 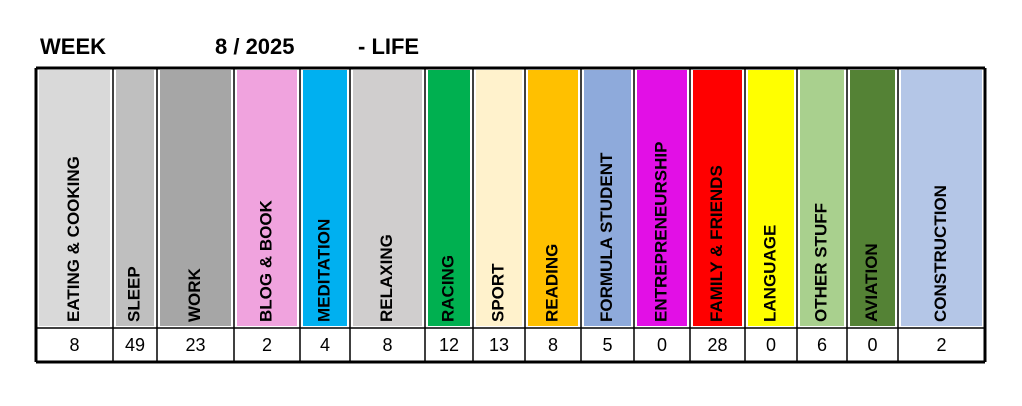 I want to click on cell-value: 4, so click(x=325, y=345).